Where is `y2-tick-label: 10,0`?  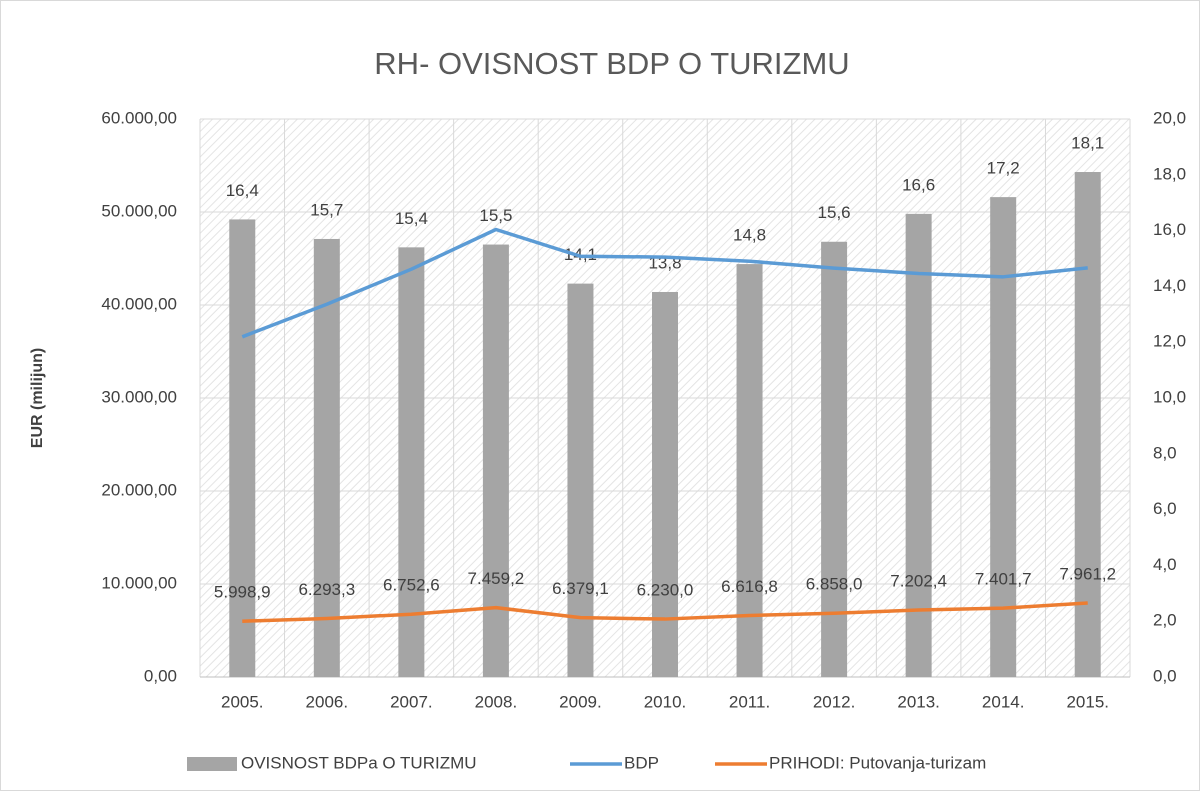
y2-tick-label: 10,0 is located at coordinates (1169, 396).